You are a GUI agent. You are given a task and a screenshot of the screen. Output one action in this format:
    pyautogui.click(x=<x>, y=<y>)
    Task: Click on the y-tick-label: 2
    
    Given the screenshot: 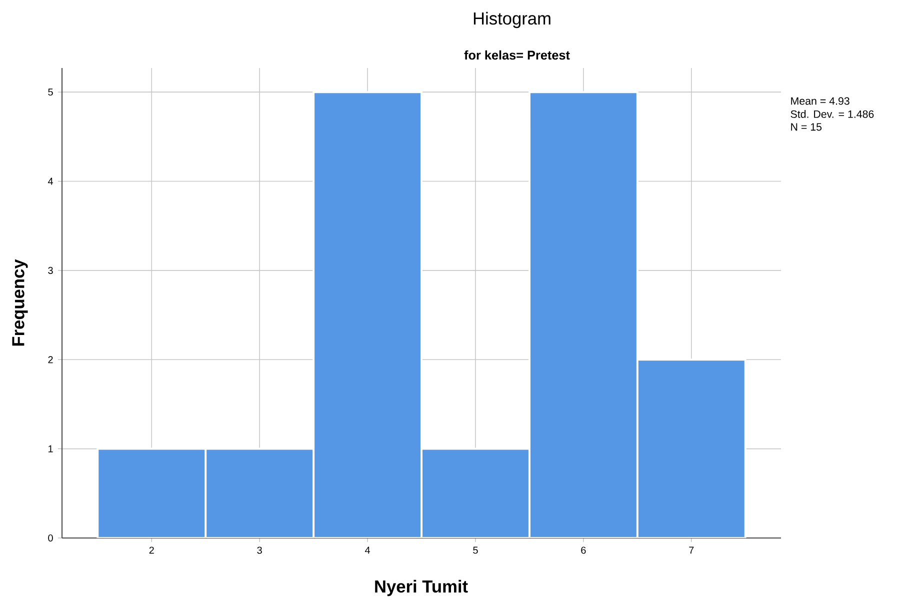 What is the action you would take?
    pyautogui.click(x=50, y=360)
    